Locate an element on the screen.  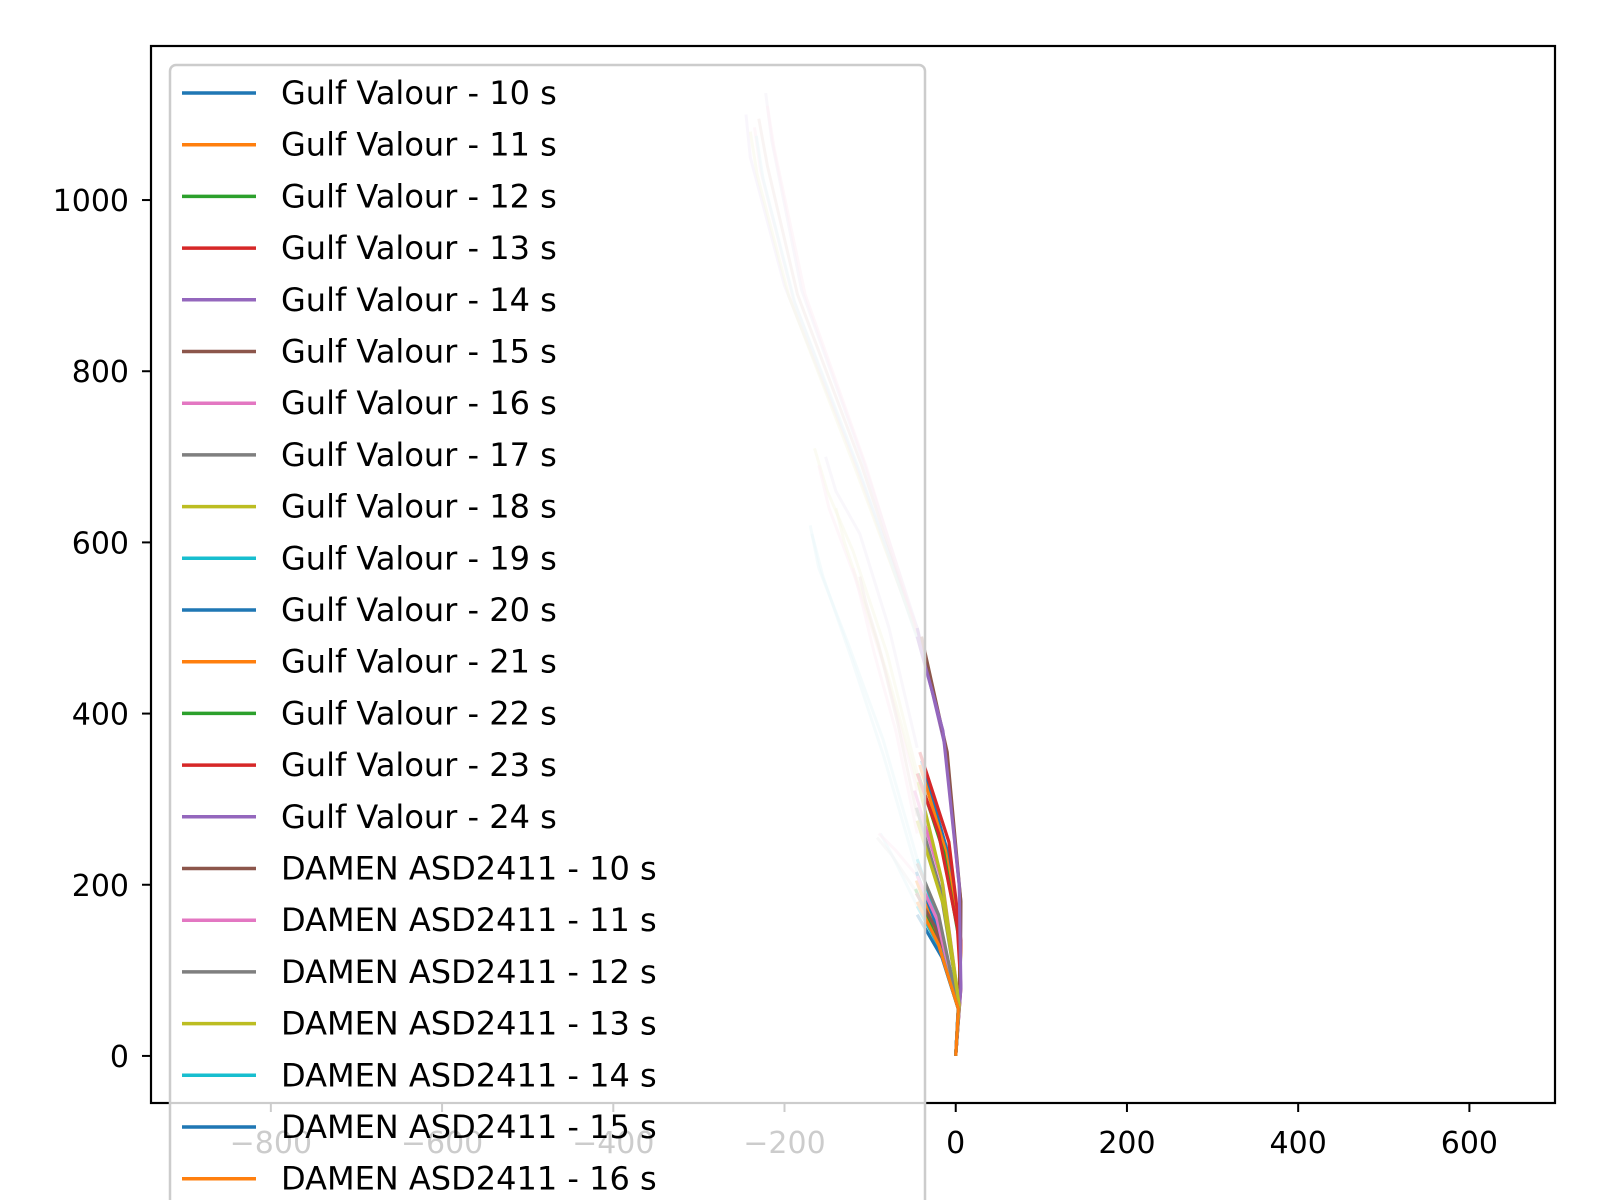
legend-label: Gulf Valour - 12 s is located at coordinates (419, 196).